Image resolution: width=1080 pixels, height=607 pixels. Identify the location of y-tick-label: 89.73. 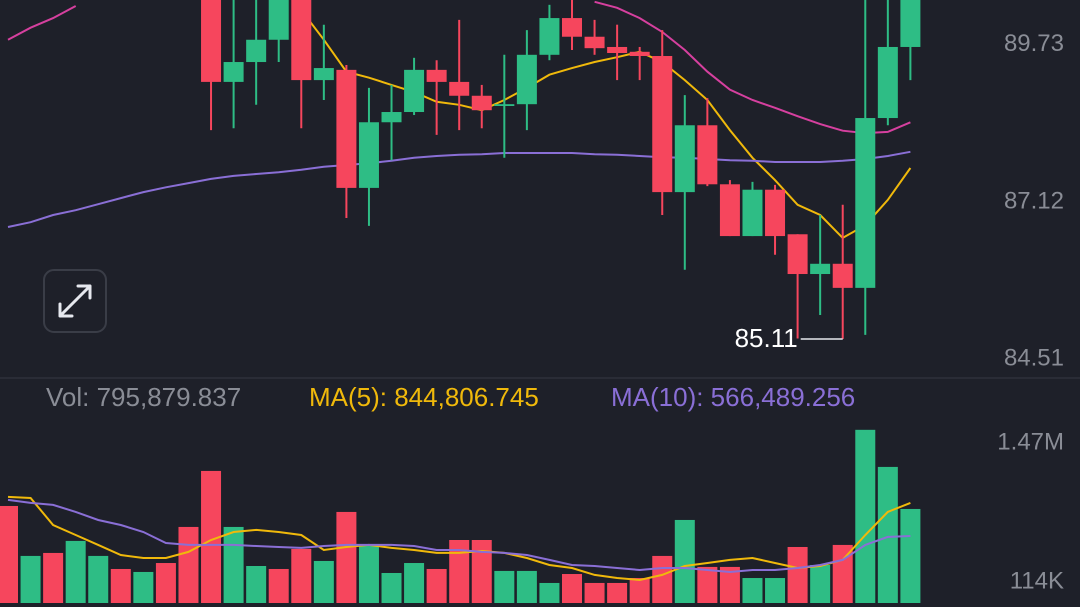
(1034, 43).